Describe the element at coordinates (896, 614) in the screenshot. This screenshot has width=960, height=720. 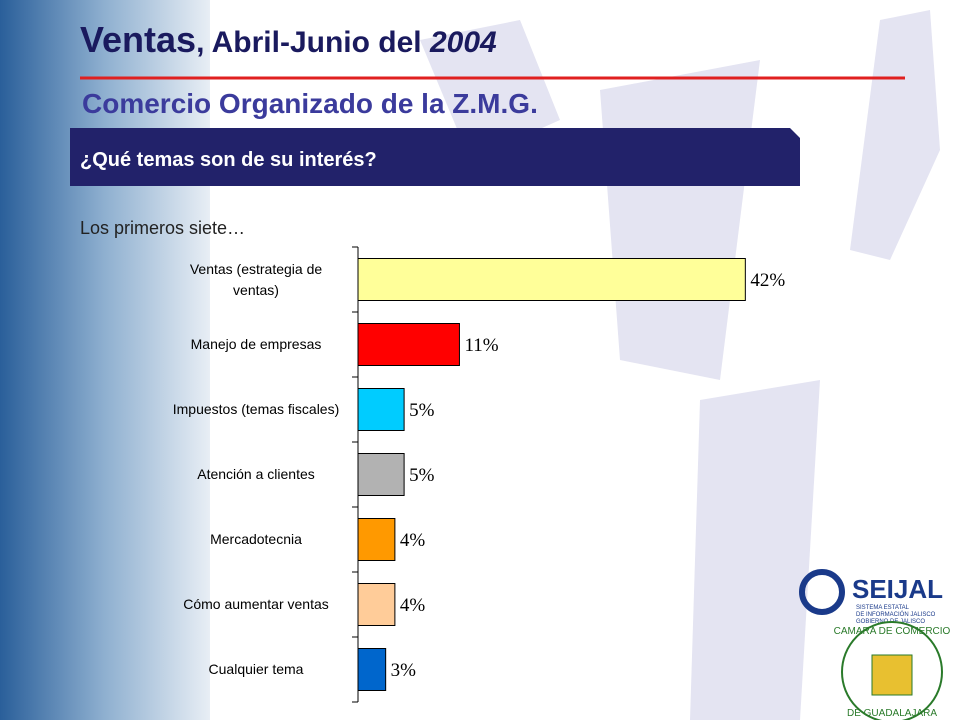
I see `logo-line: DE INFORMACIÓN JALISCO` at that location.